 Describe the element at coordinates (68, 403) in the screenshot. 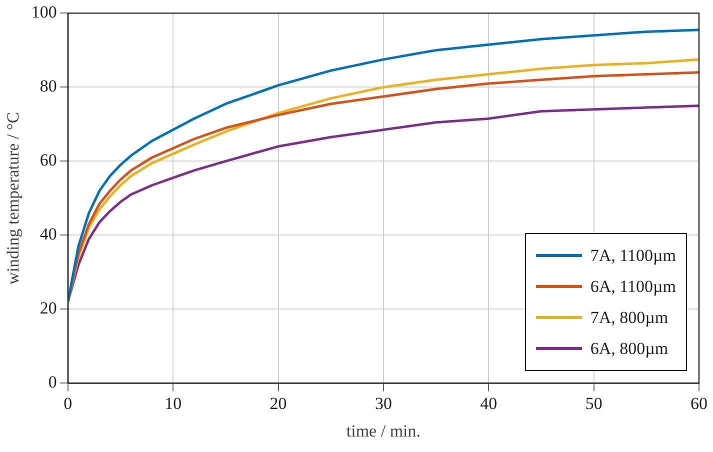

I see `x-tick-label: 0` at that location.